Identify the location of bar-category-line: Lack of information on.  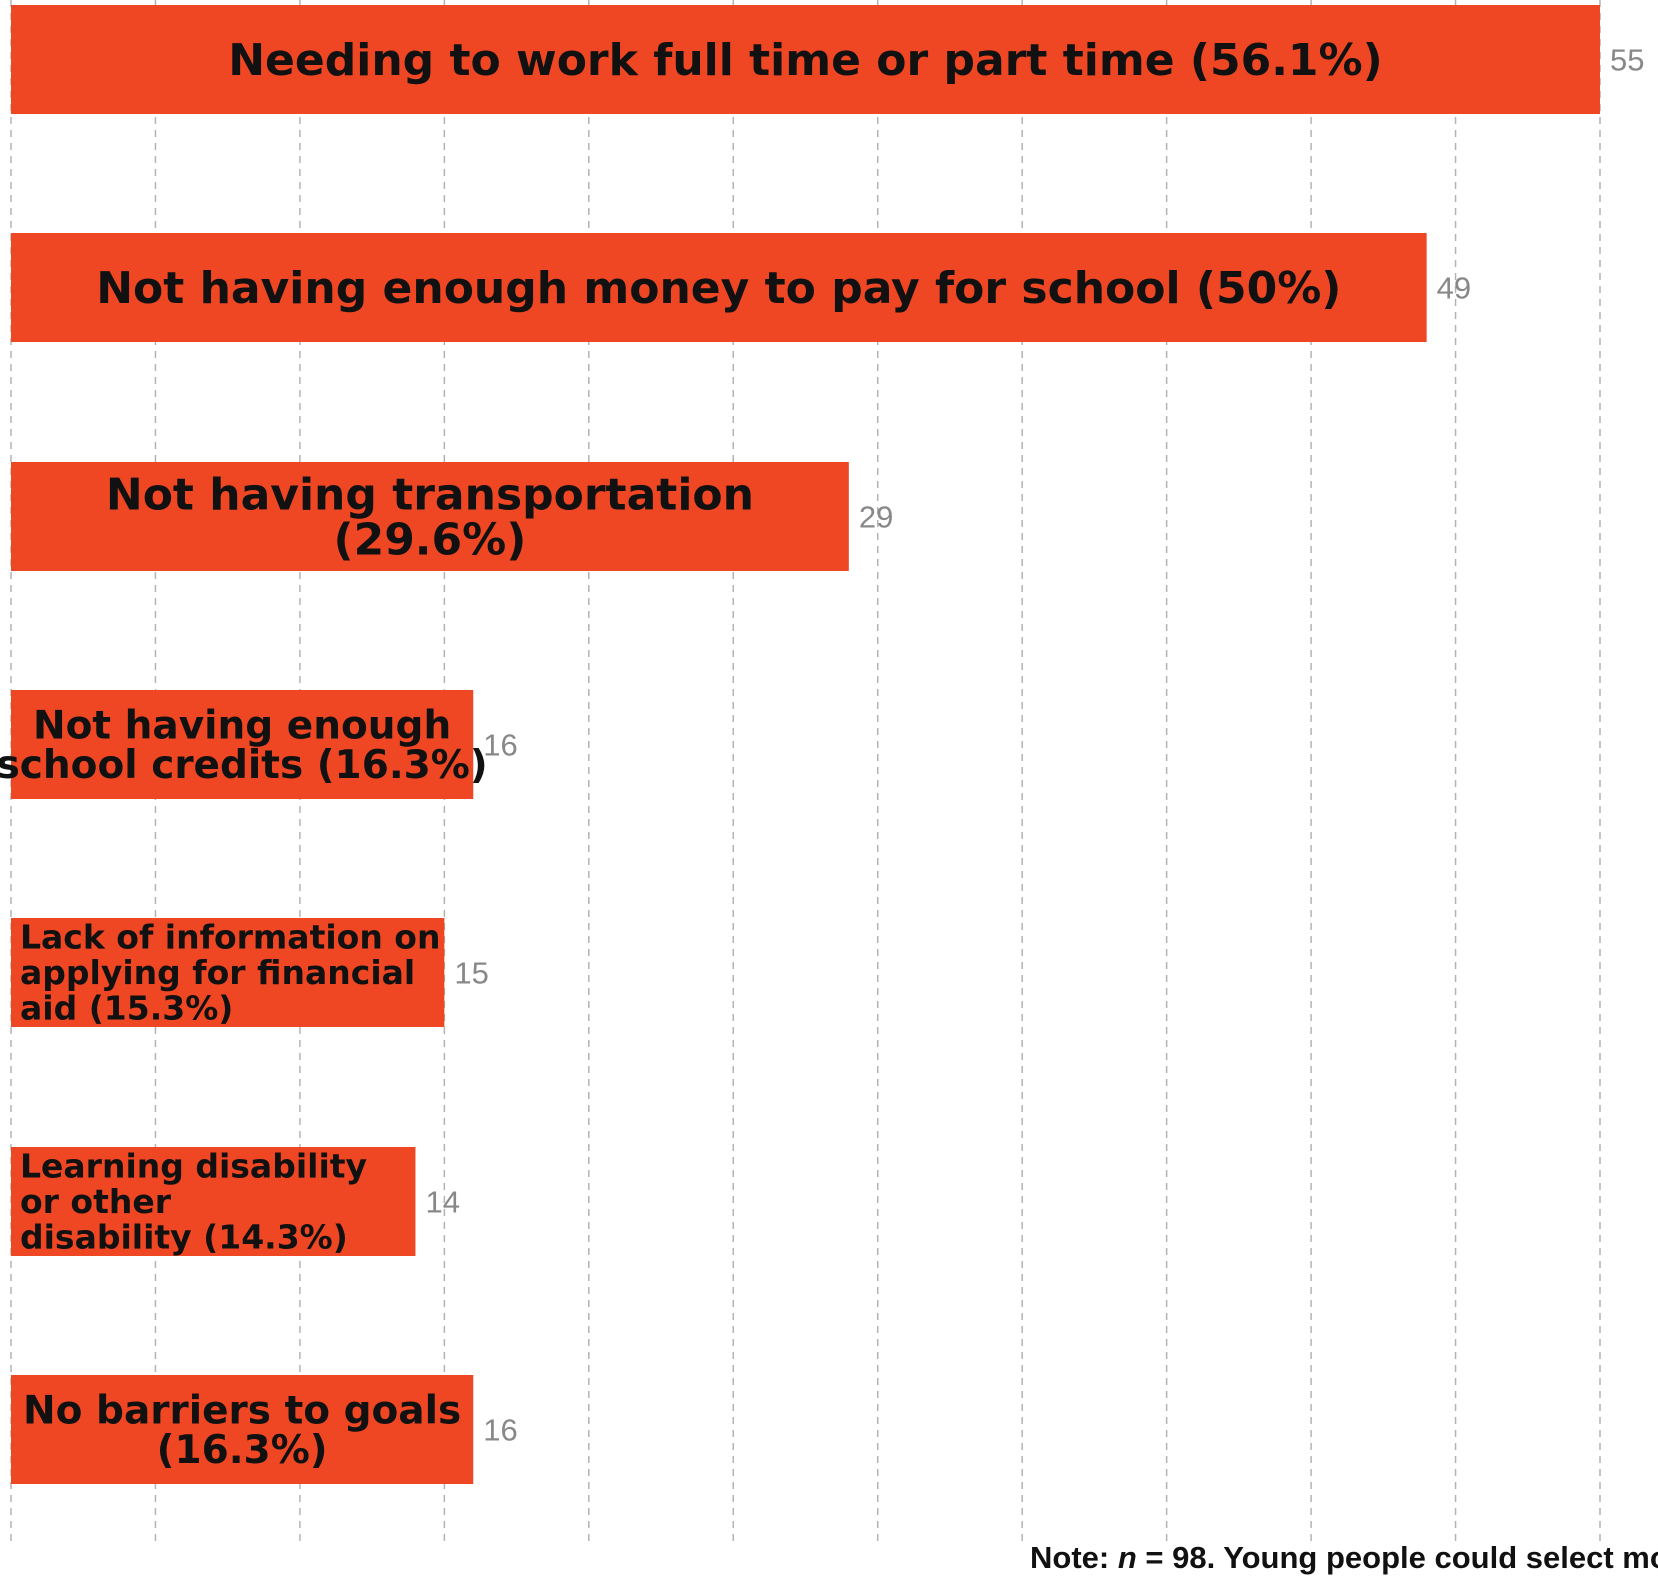
(230, 936).